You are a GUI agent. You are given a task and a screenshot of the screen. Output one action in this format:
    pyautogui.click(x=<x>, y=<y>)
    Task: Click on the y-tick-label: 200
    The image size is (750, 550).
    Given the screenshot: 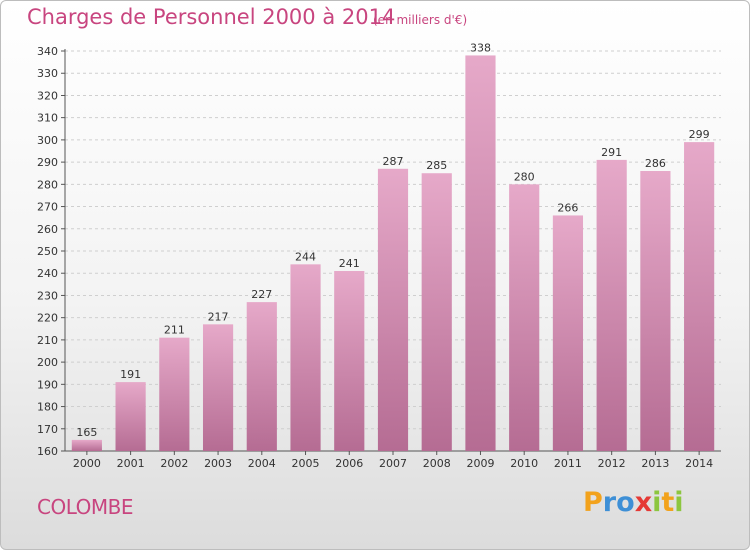 What is the action you would take?
    pyautogui.click(x=47, y=362)
    